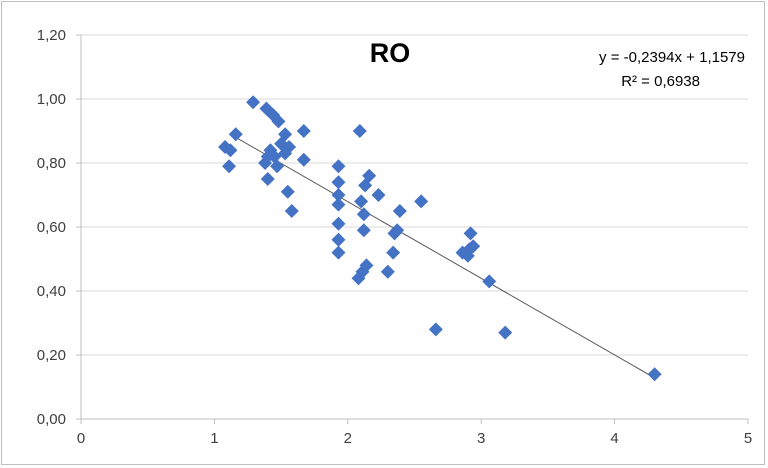  I want to click on x-tick-label: 2, so click(348, 438).